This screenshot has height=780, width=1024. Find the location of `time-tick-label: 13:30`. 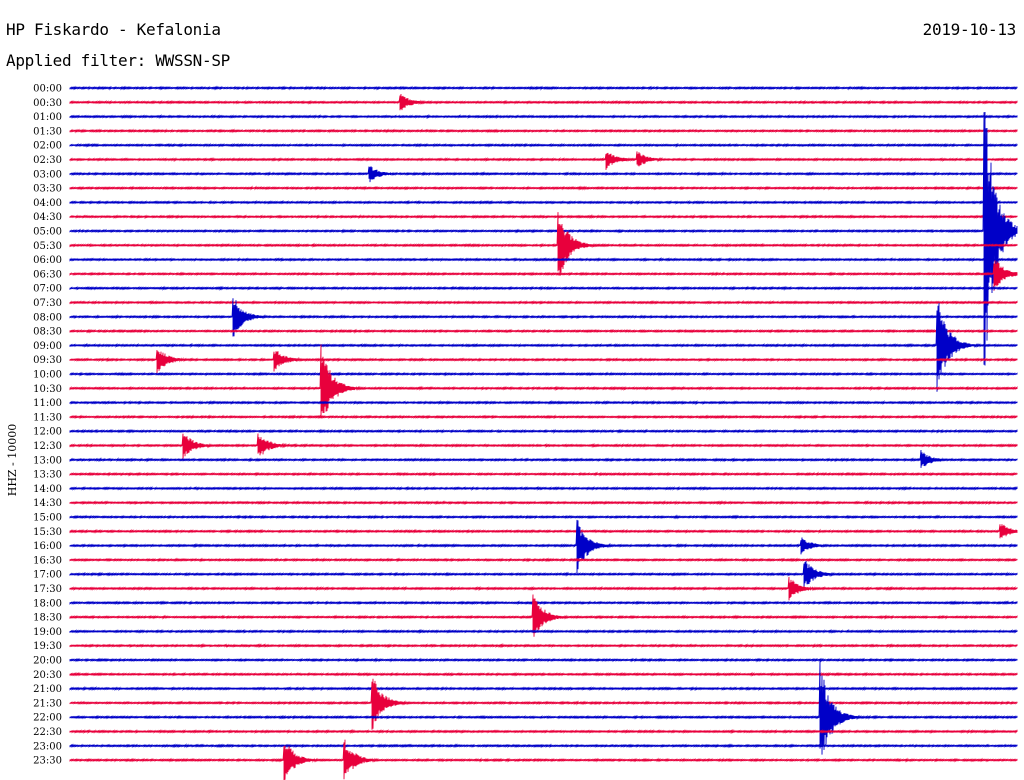

time-tick-label: 13:30 is located at coordinates (47, 475).